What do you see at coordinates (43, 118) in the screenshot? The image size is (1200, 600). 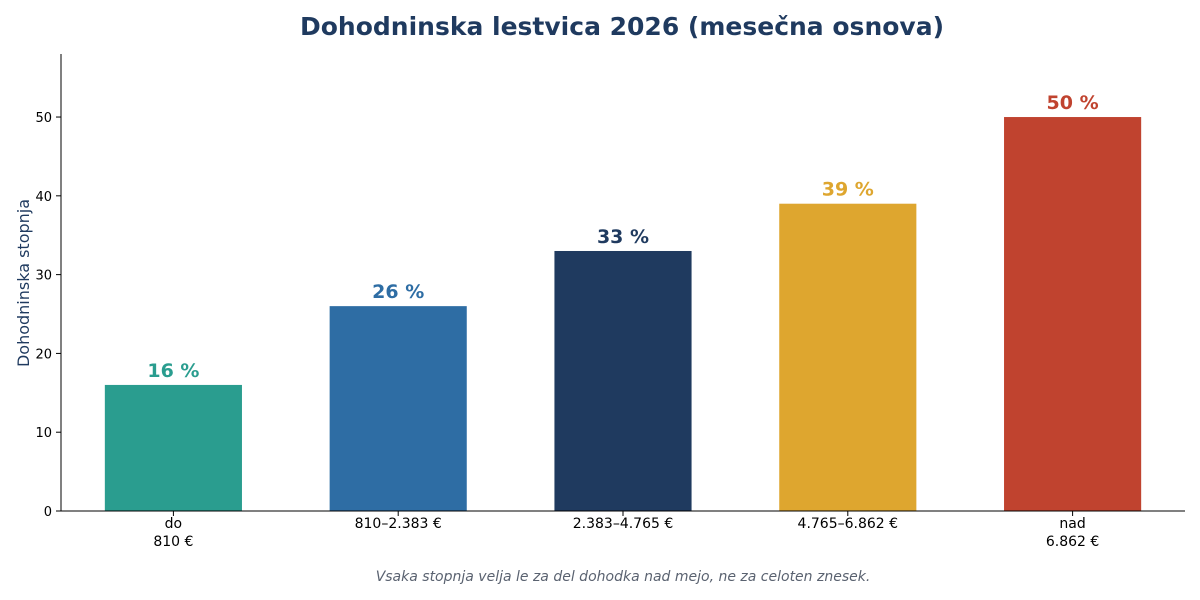 I see `y-tick-label: 50` at bounding box center [43, 118].